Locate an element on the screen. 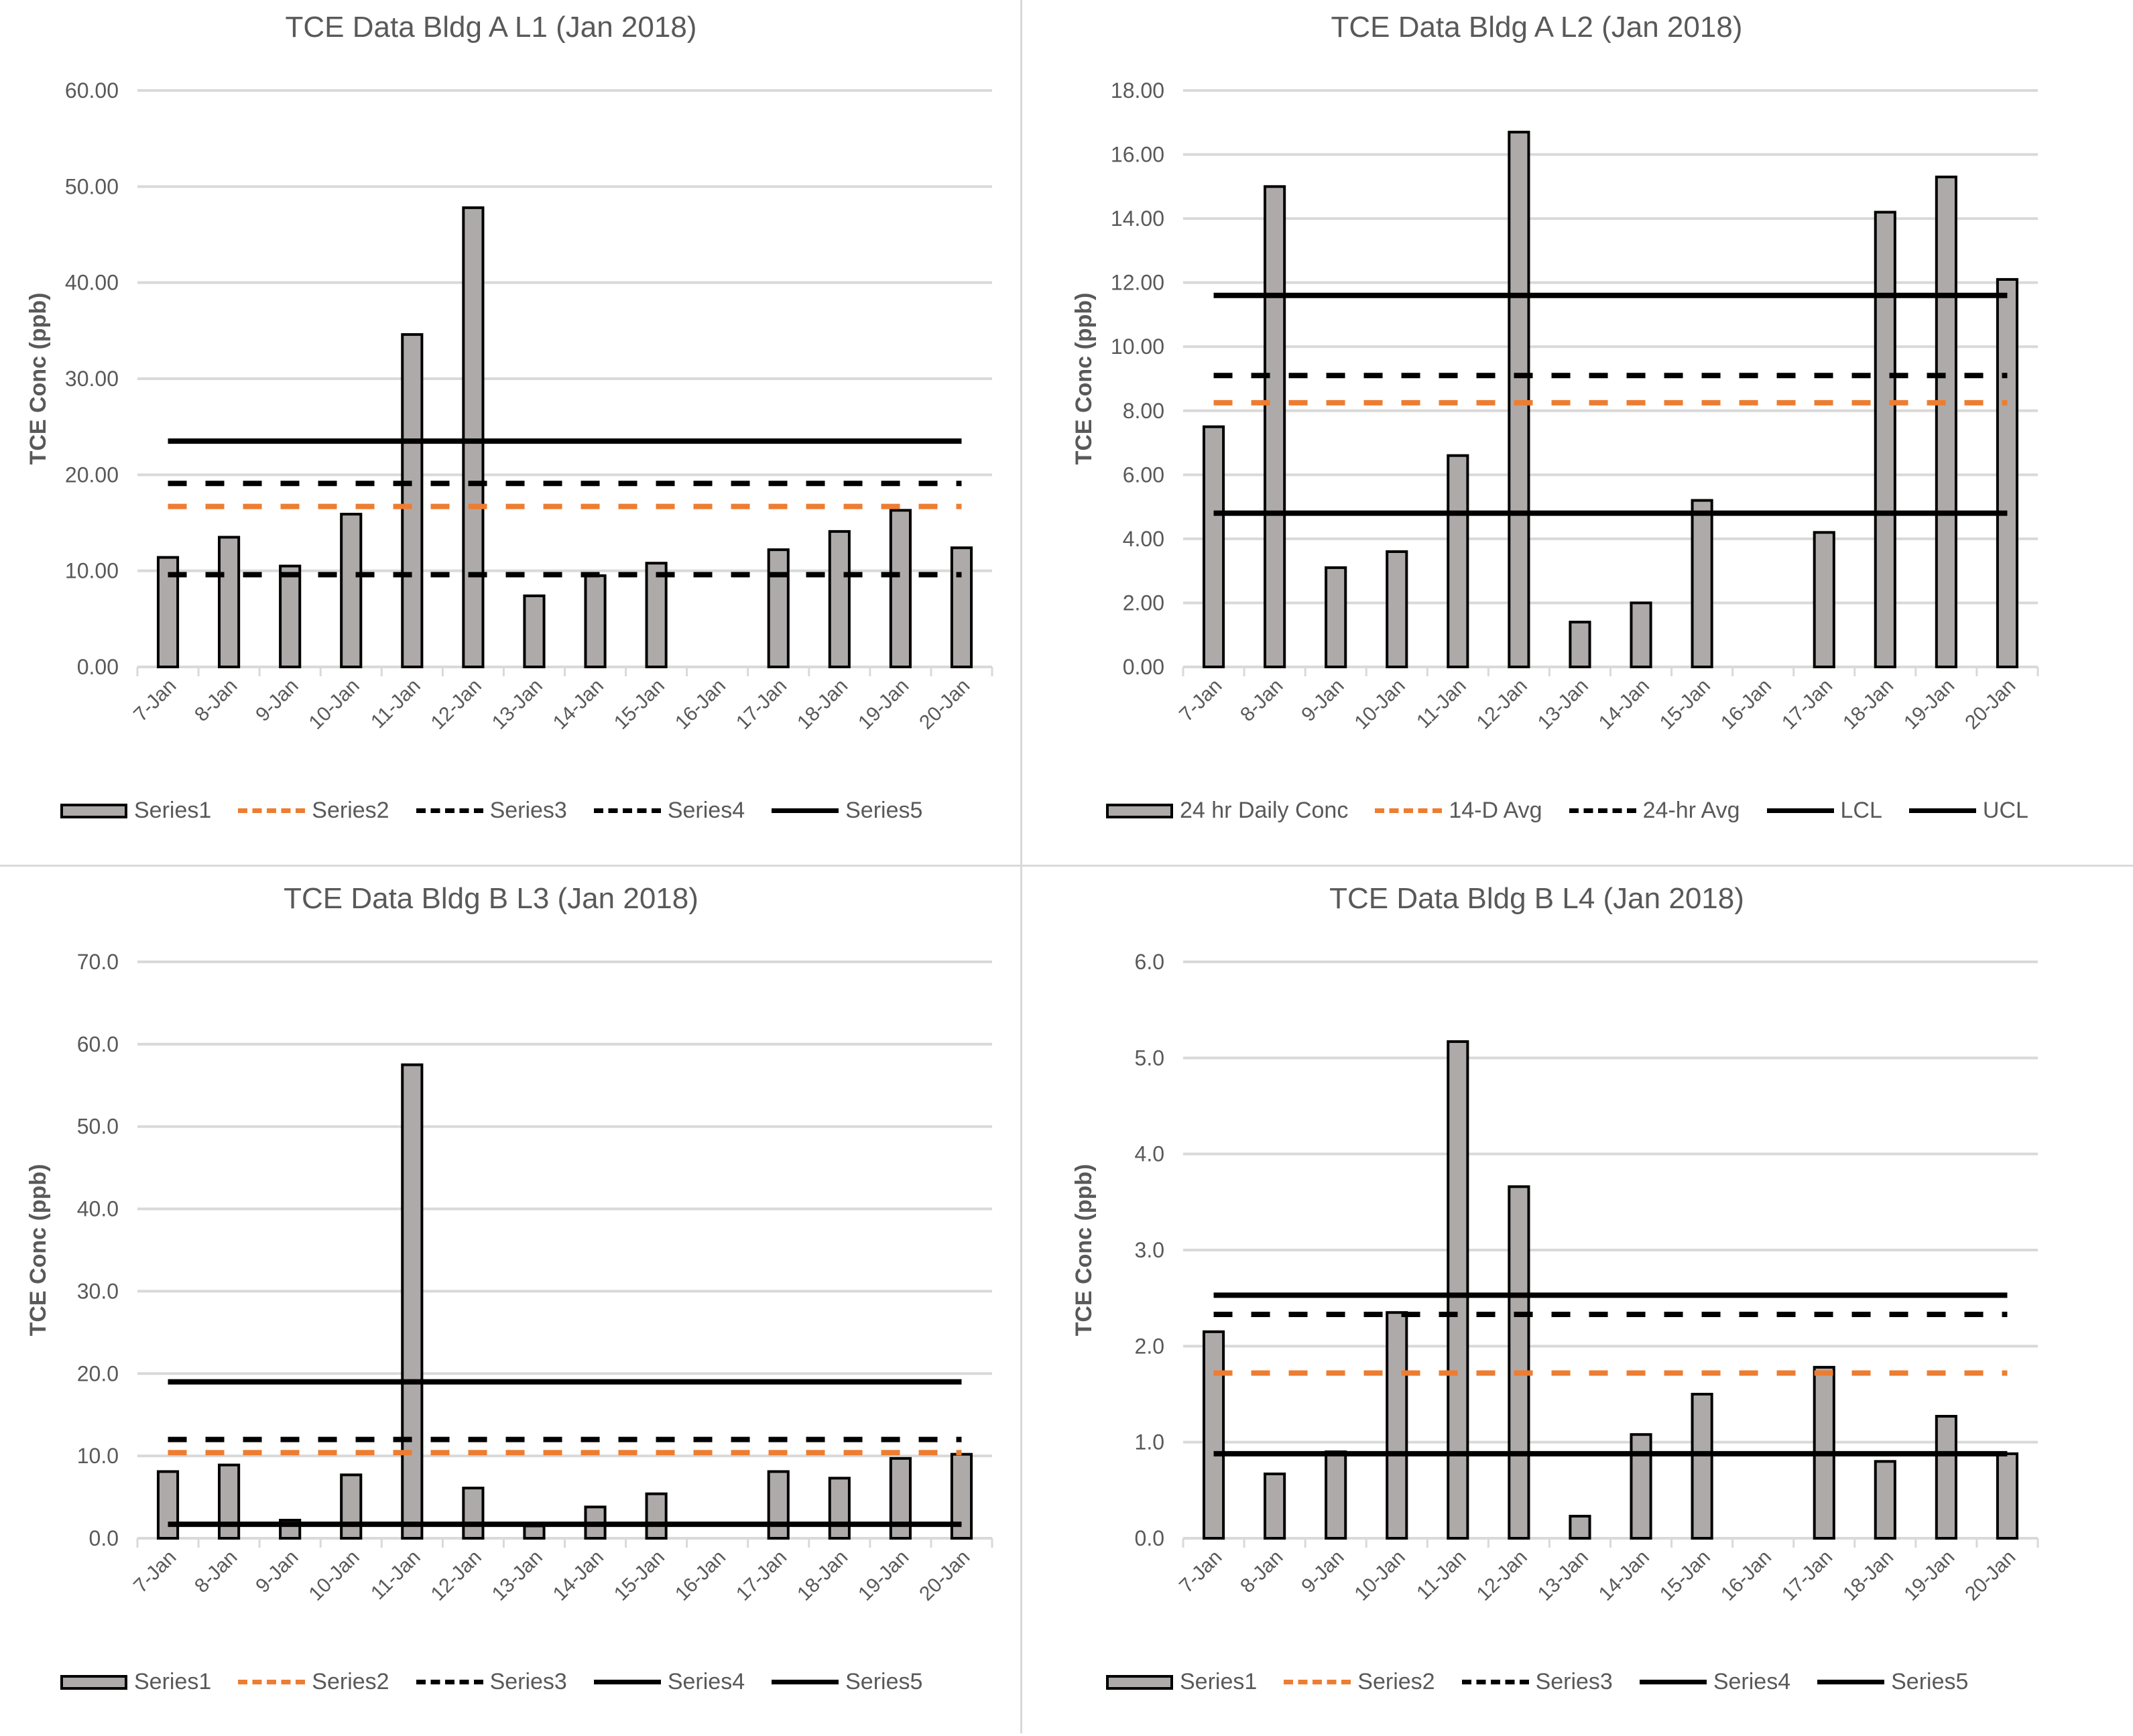 This screenshot has height=1736, width=2133. y-tick-label: 0.00 is located at coordinates (1143, 667).